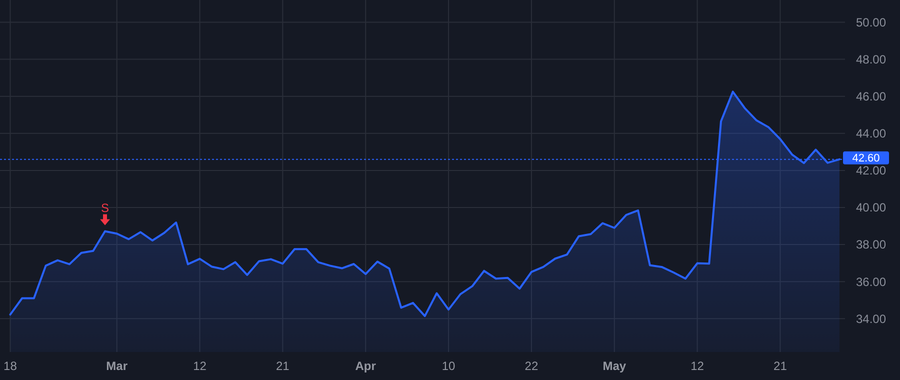  Describe the element at coordinates (871, 207) in the screenshot. I see `y-tick-label: 40.00` at that location.